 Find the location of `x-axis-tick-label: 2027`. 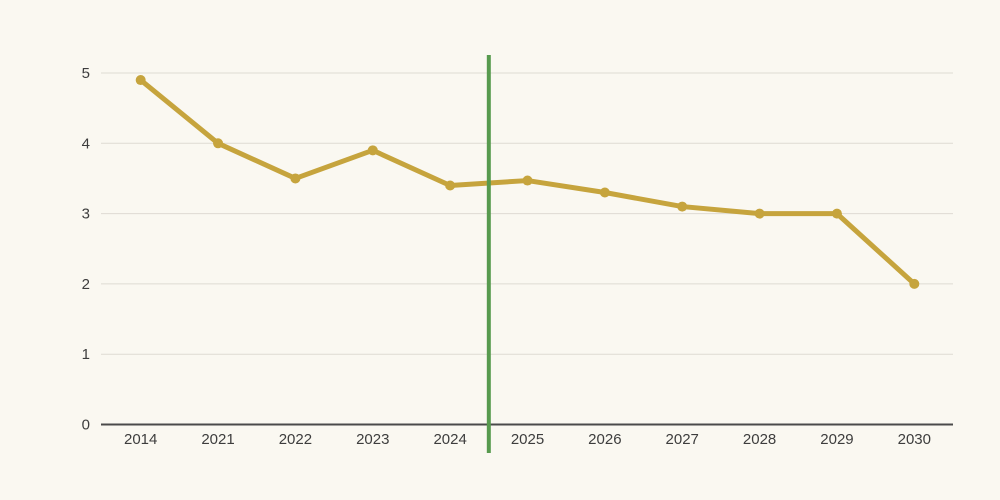

x-axis-tick-label: 2027 is located at coordinates (682, 439).